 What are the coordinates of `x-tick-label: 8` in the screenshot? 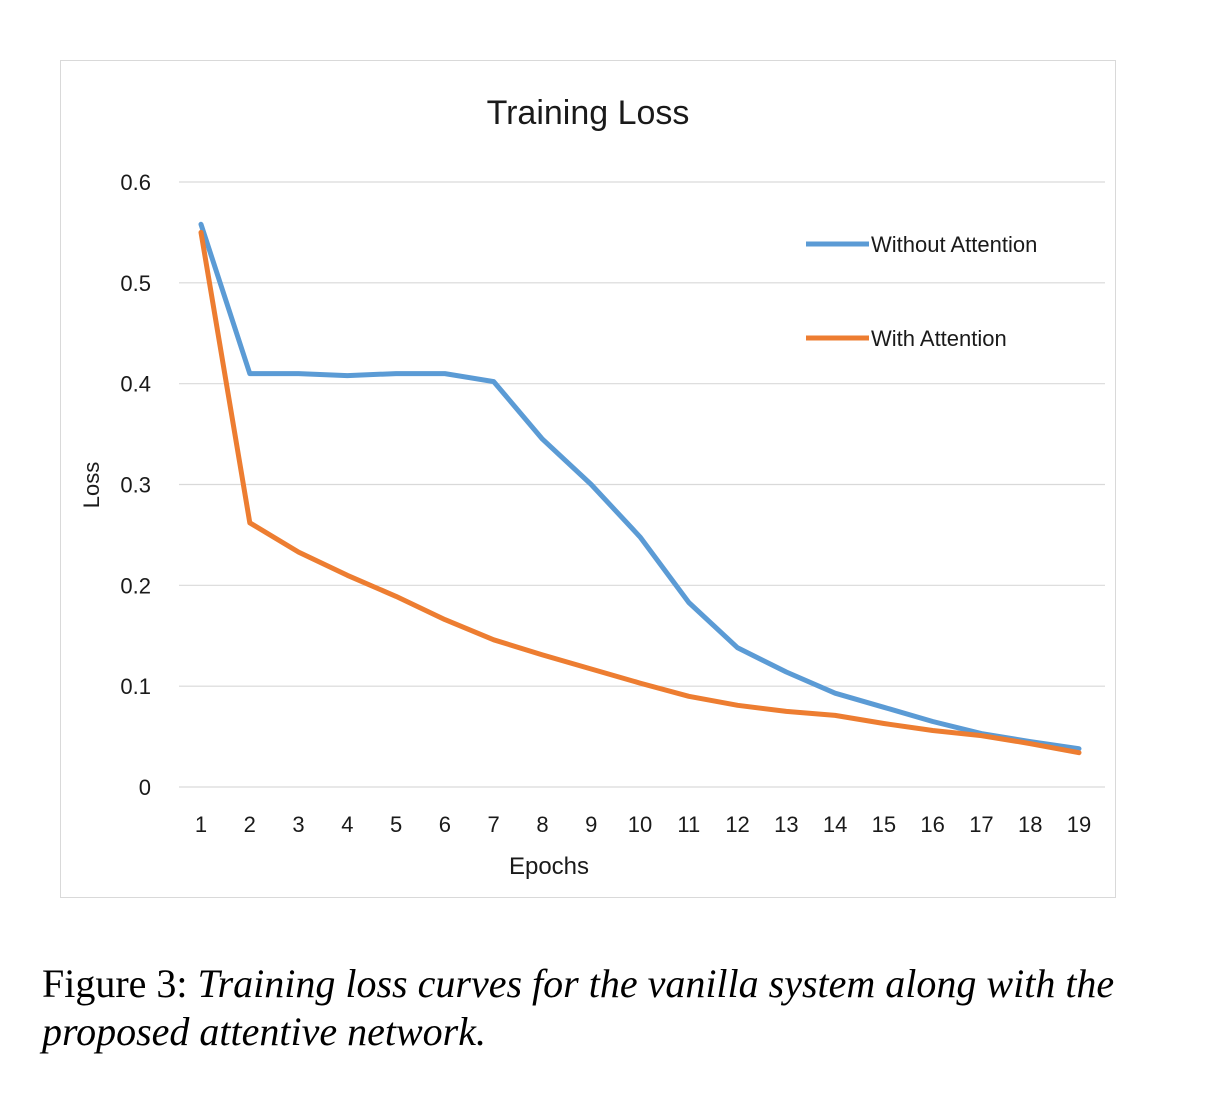 It's located at (542, 824).